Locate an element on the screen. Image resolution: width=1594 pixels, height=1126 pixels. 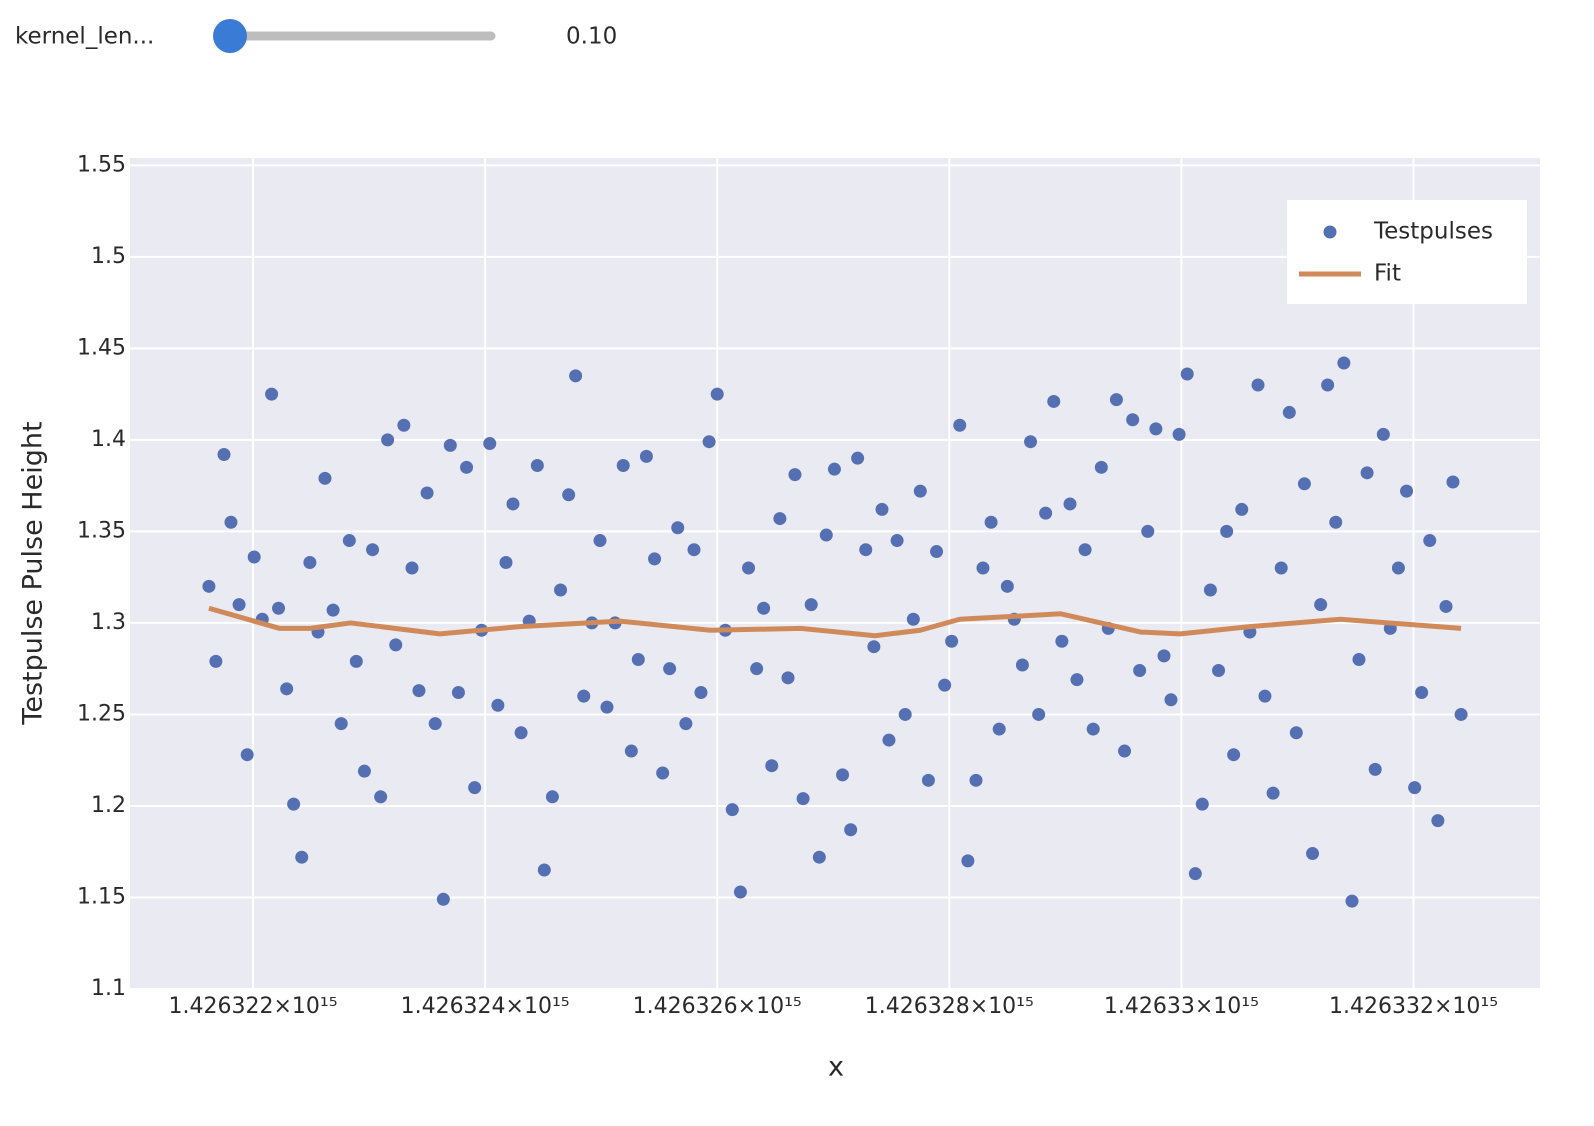
y-tick-label: 1.3 is located at coordinates (108, 622).